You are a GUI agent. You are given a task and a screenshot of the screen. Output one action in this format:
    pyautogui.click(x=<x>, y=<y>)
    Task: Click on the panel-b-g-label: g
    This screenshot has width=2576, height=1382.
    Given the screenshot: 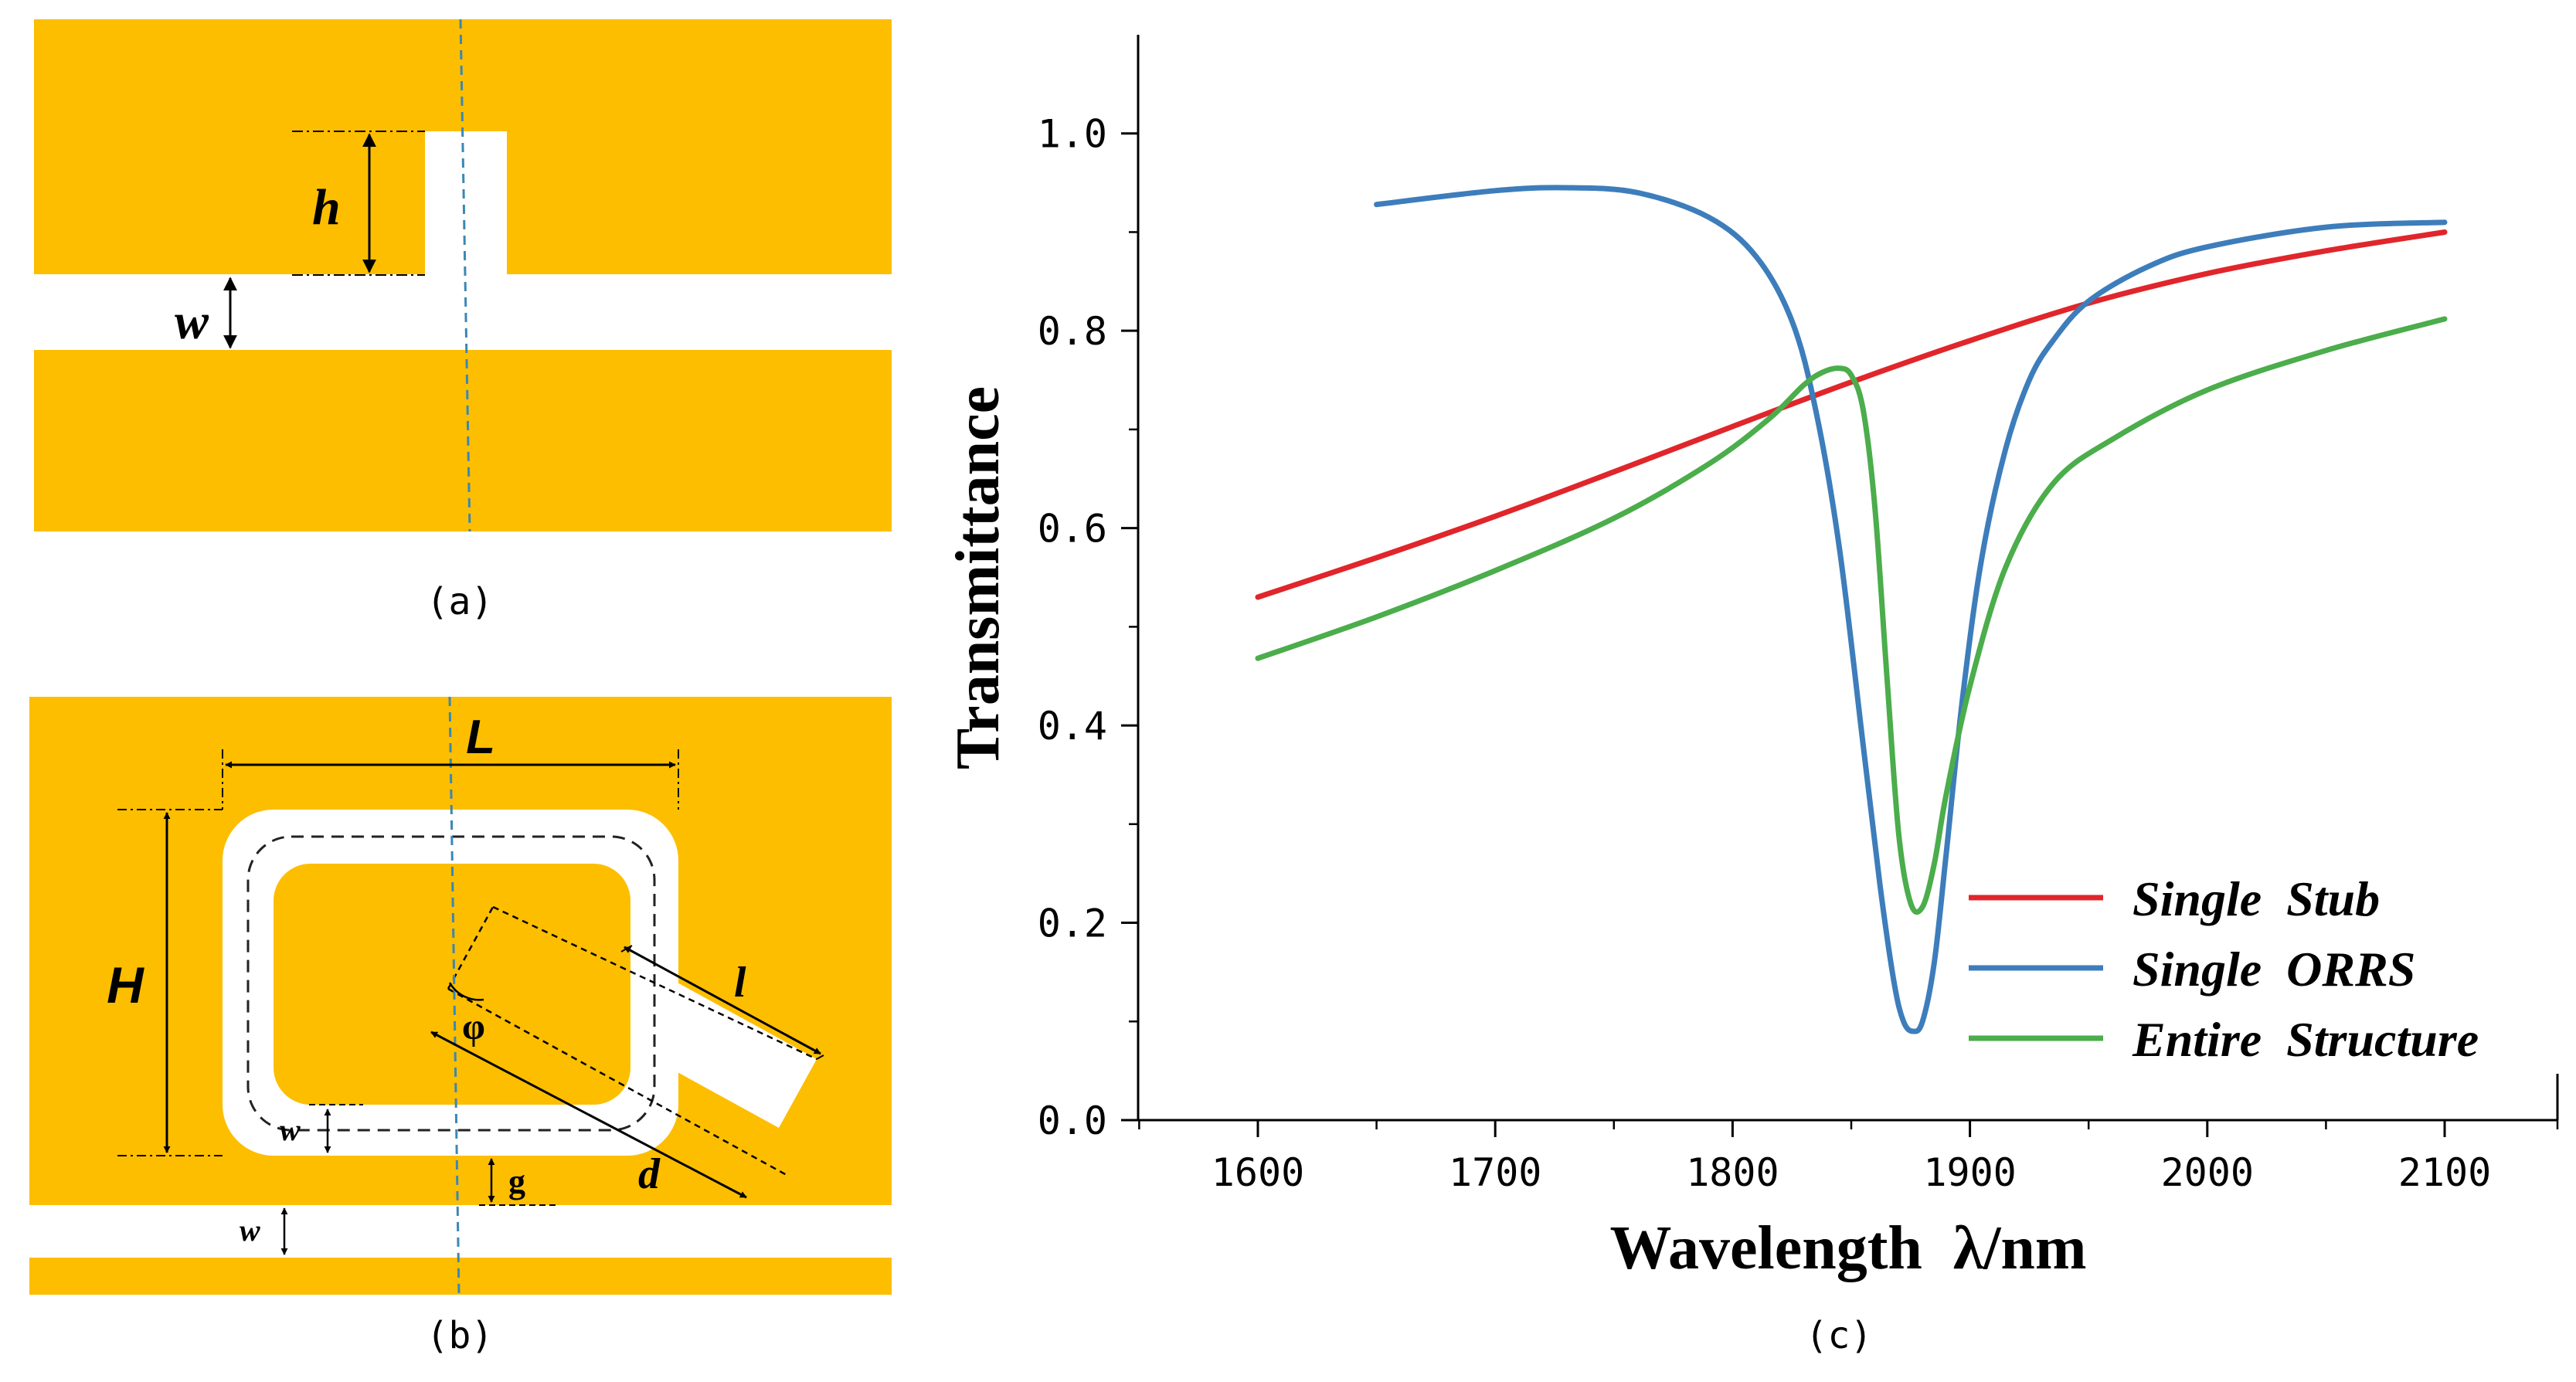 What is the action you would take?
    pyautogui.click(x=516, y=1181)
    